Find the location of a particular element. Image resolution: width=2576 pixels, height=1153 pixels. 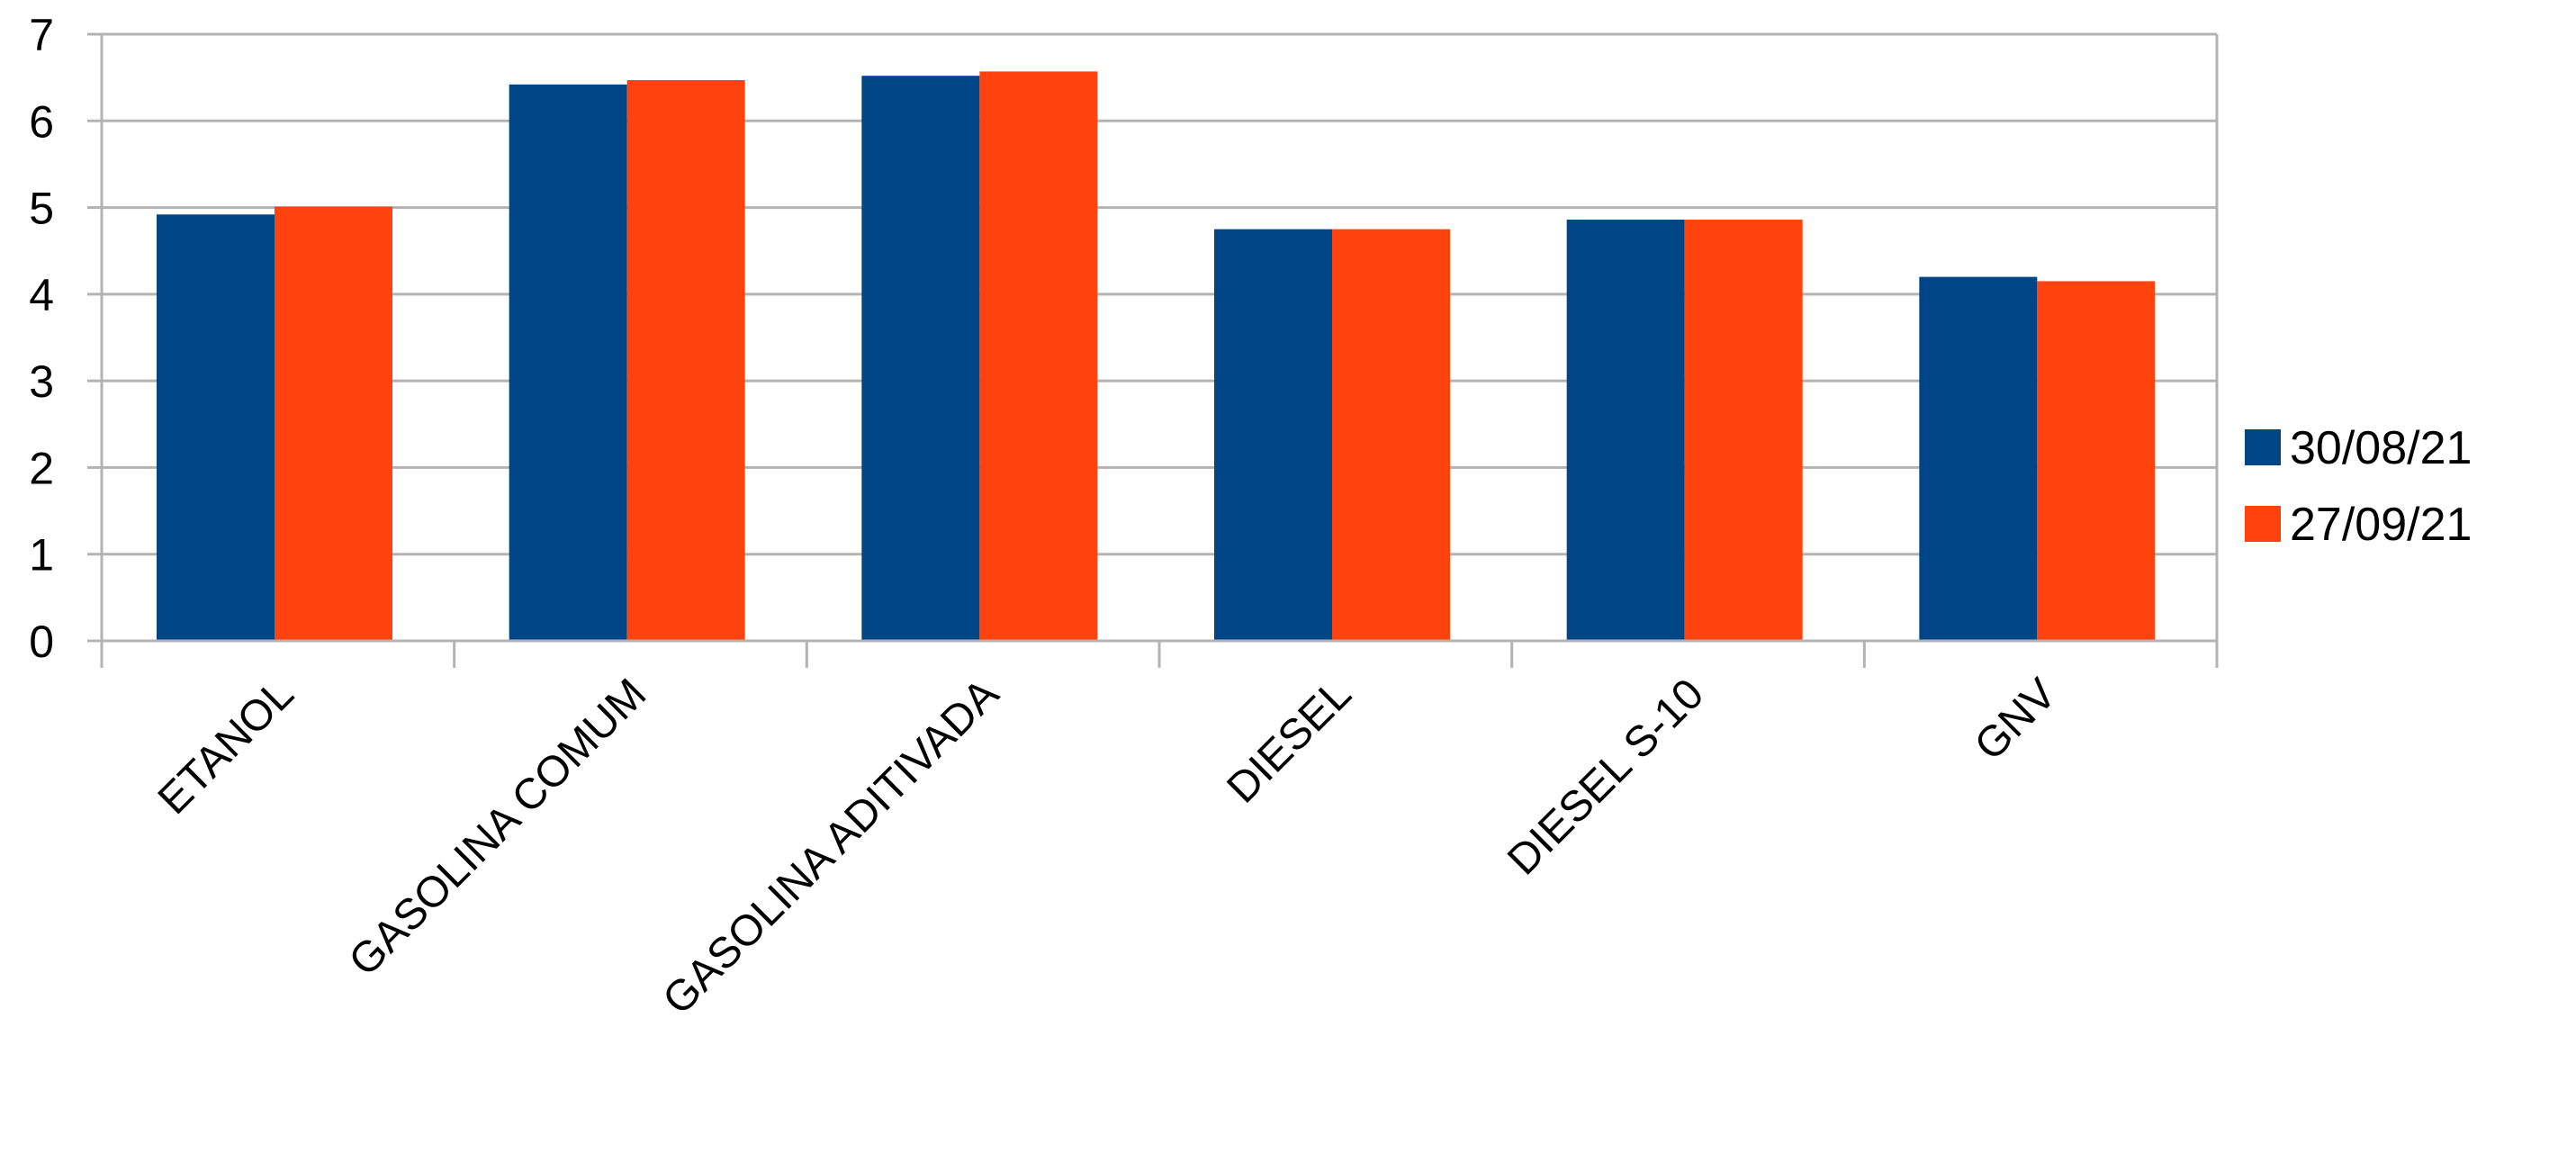

y-tick-label: 7 is located at coordinates (41, 35).